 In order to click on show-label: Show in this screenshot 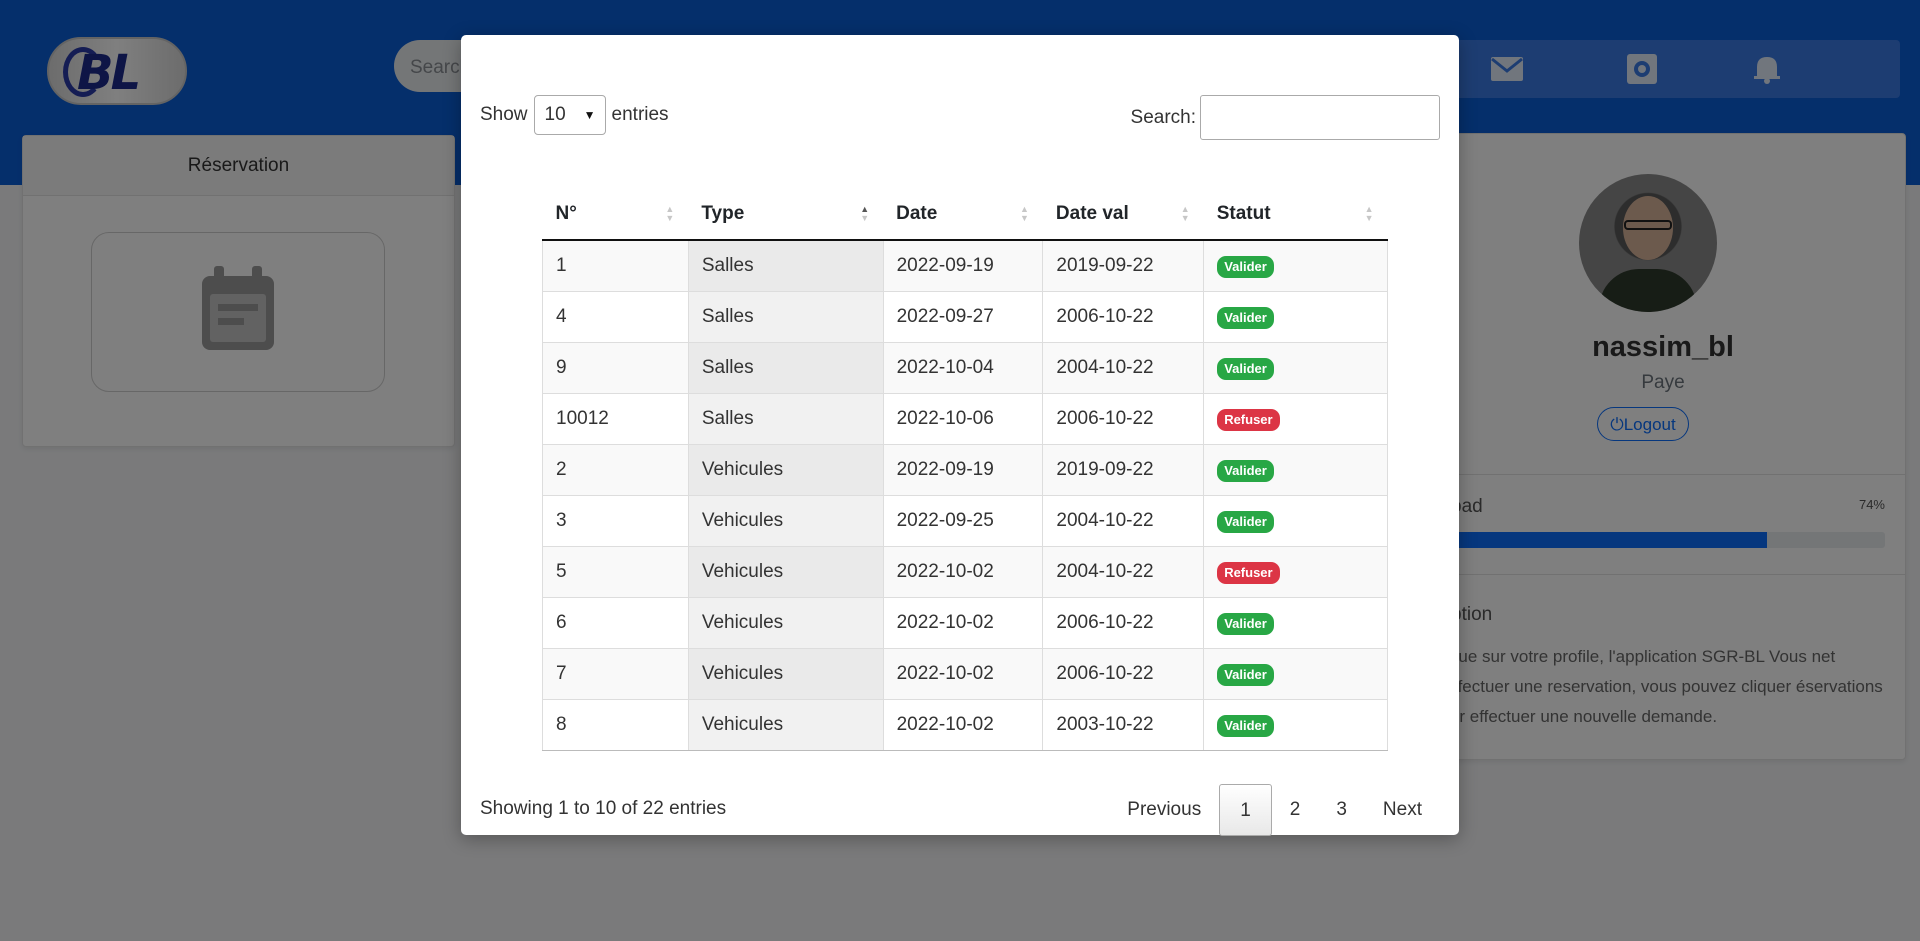, I will do `click(504, 114)`.